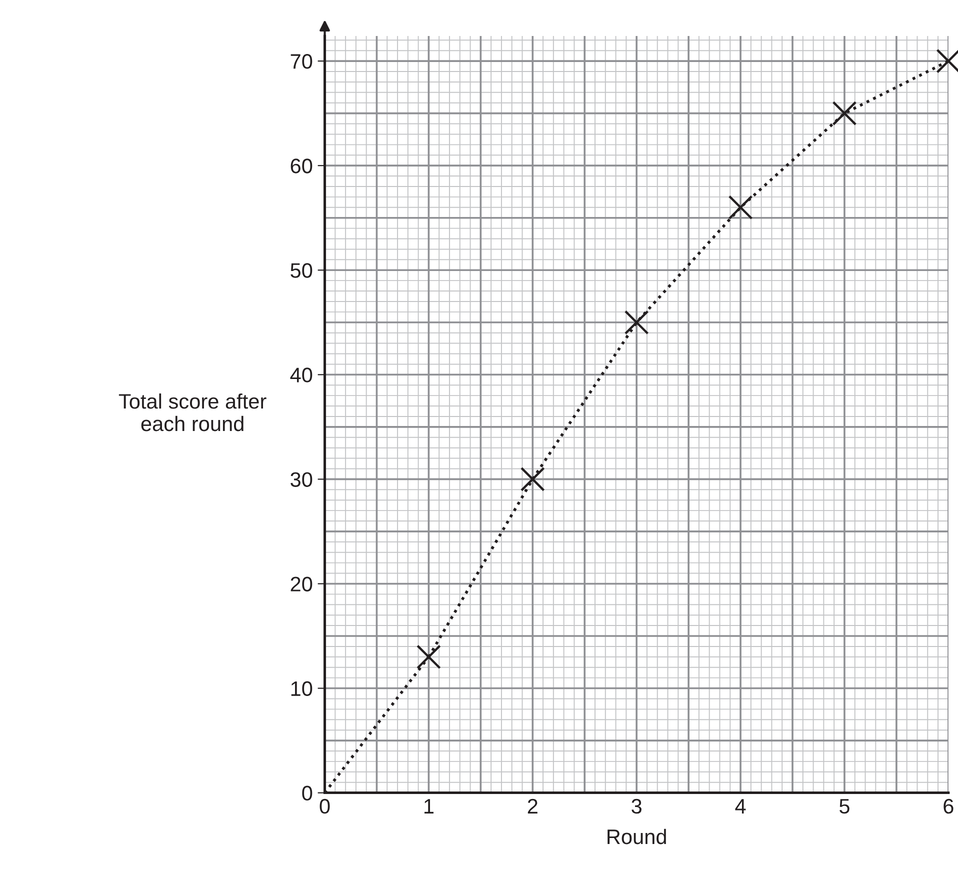  I want to click on x-tick-label: 4, so click(740, 806).